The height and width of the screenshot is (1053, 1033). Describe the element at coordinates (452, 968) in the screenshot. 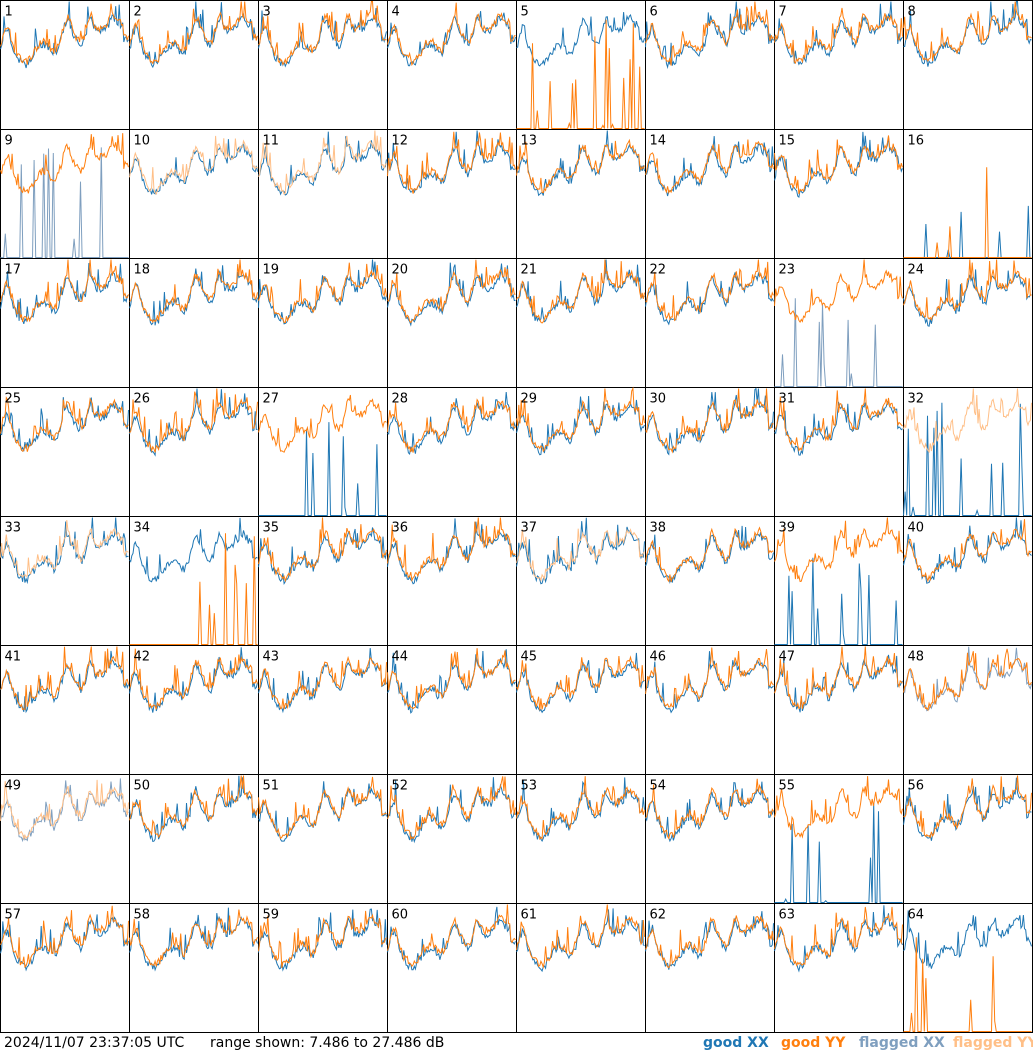

I see `panel-60: 60` at that location.